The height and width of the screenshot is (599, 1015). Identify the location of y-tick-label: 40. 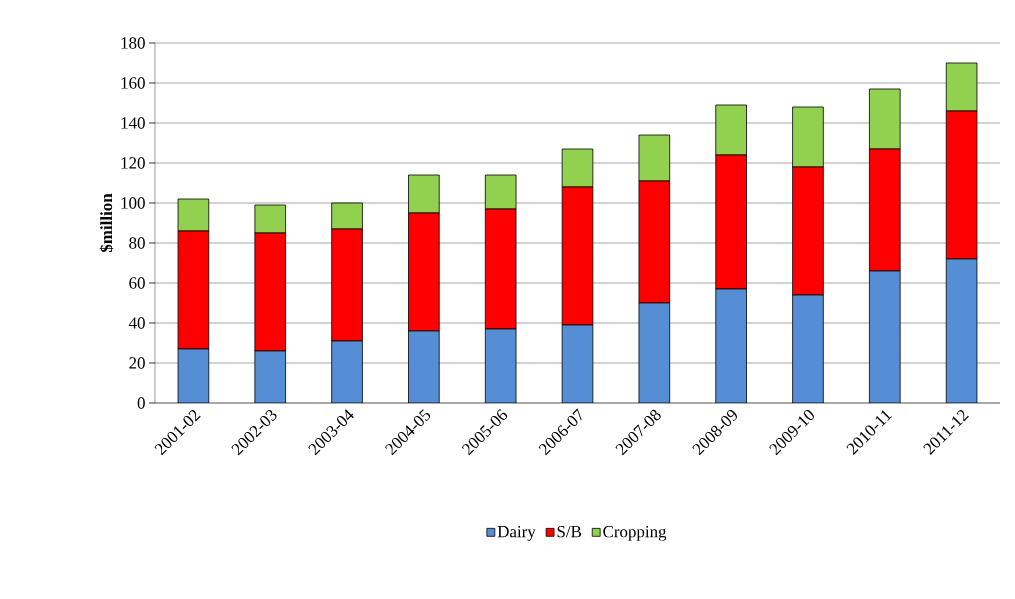
(136, 323).